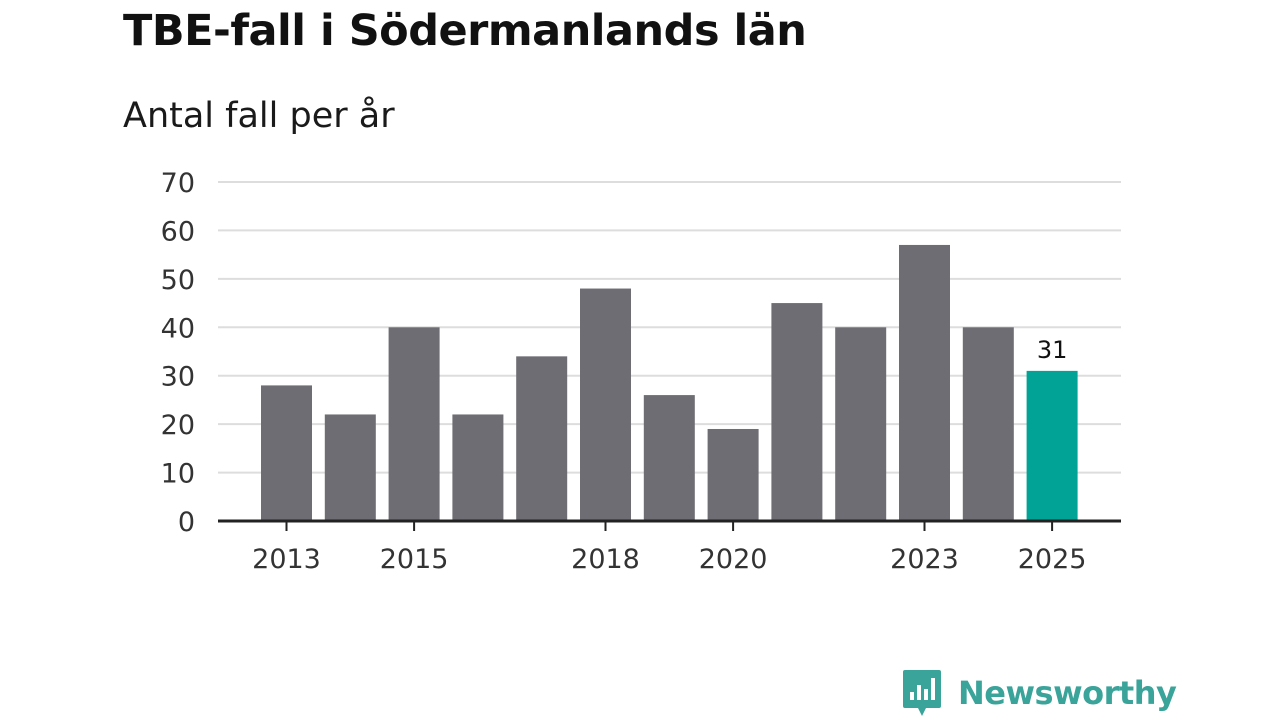 Image resolution: width=1280 pixels, height=720 pixels. I want to click on bar-2020, so click(733, 474).